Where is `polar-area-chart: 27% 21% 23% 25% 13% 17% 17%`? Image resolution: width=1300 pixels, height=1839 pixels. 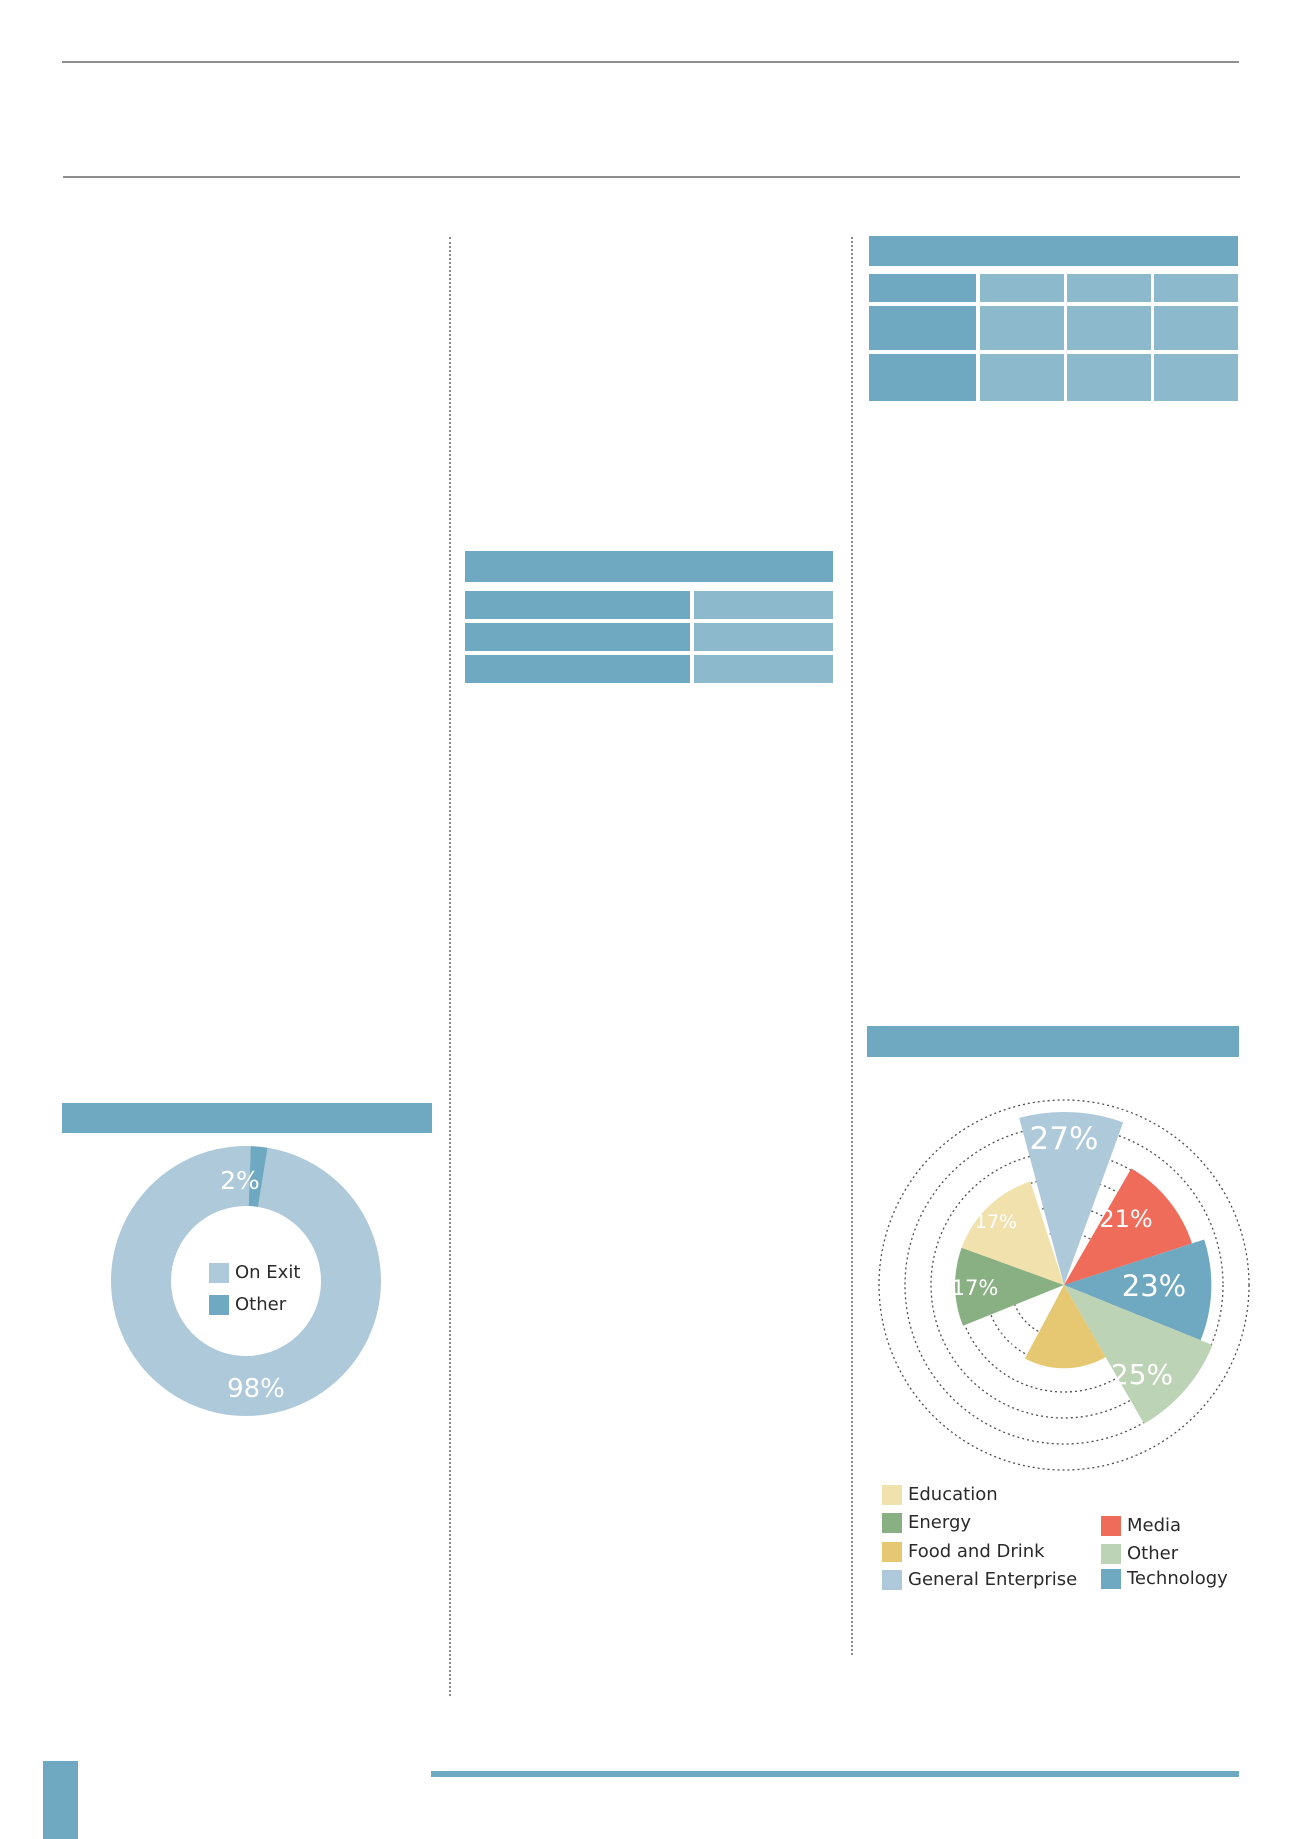
polar-area-chart: 27% 21% 23% 25% 13% 17% 17% is located at coordinates (1064, 1285).